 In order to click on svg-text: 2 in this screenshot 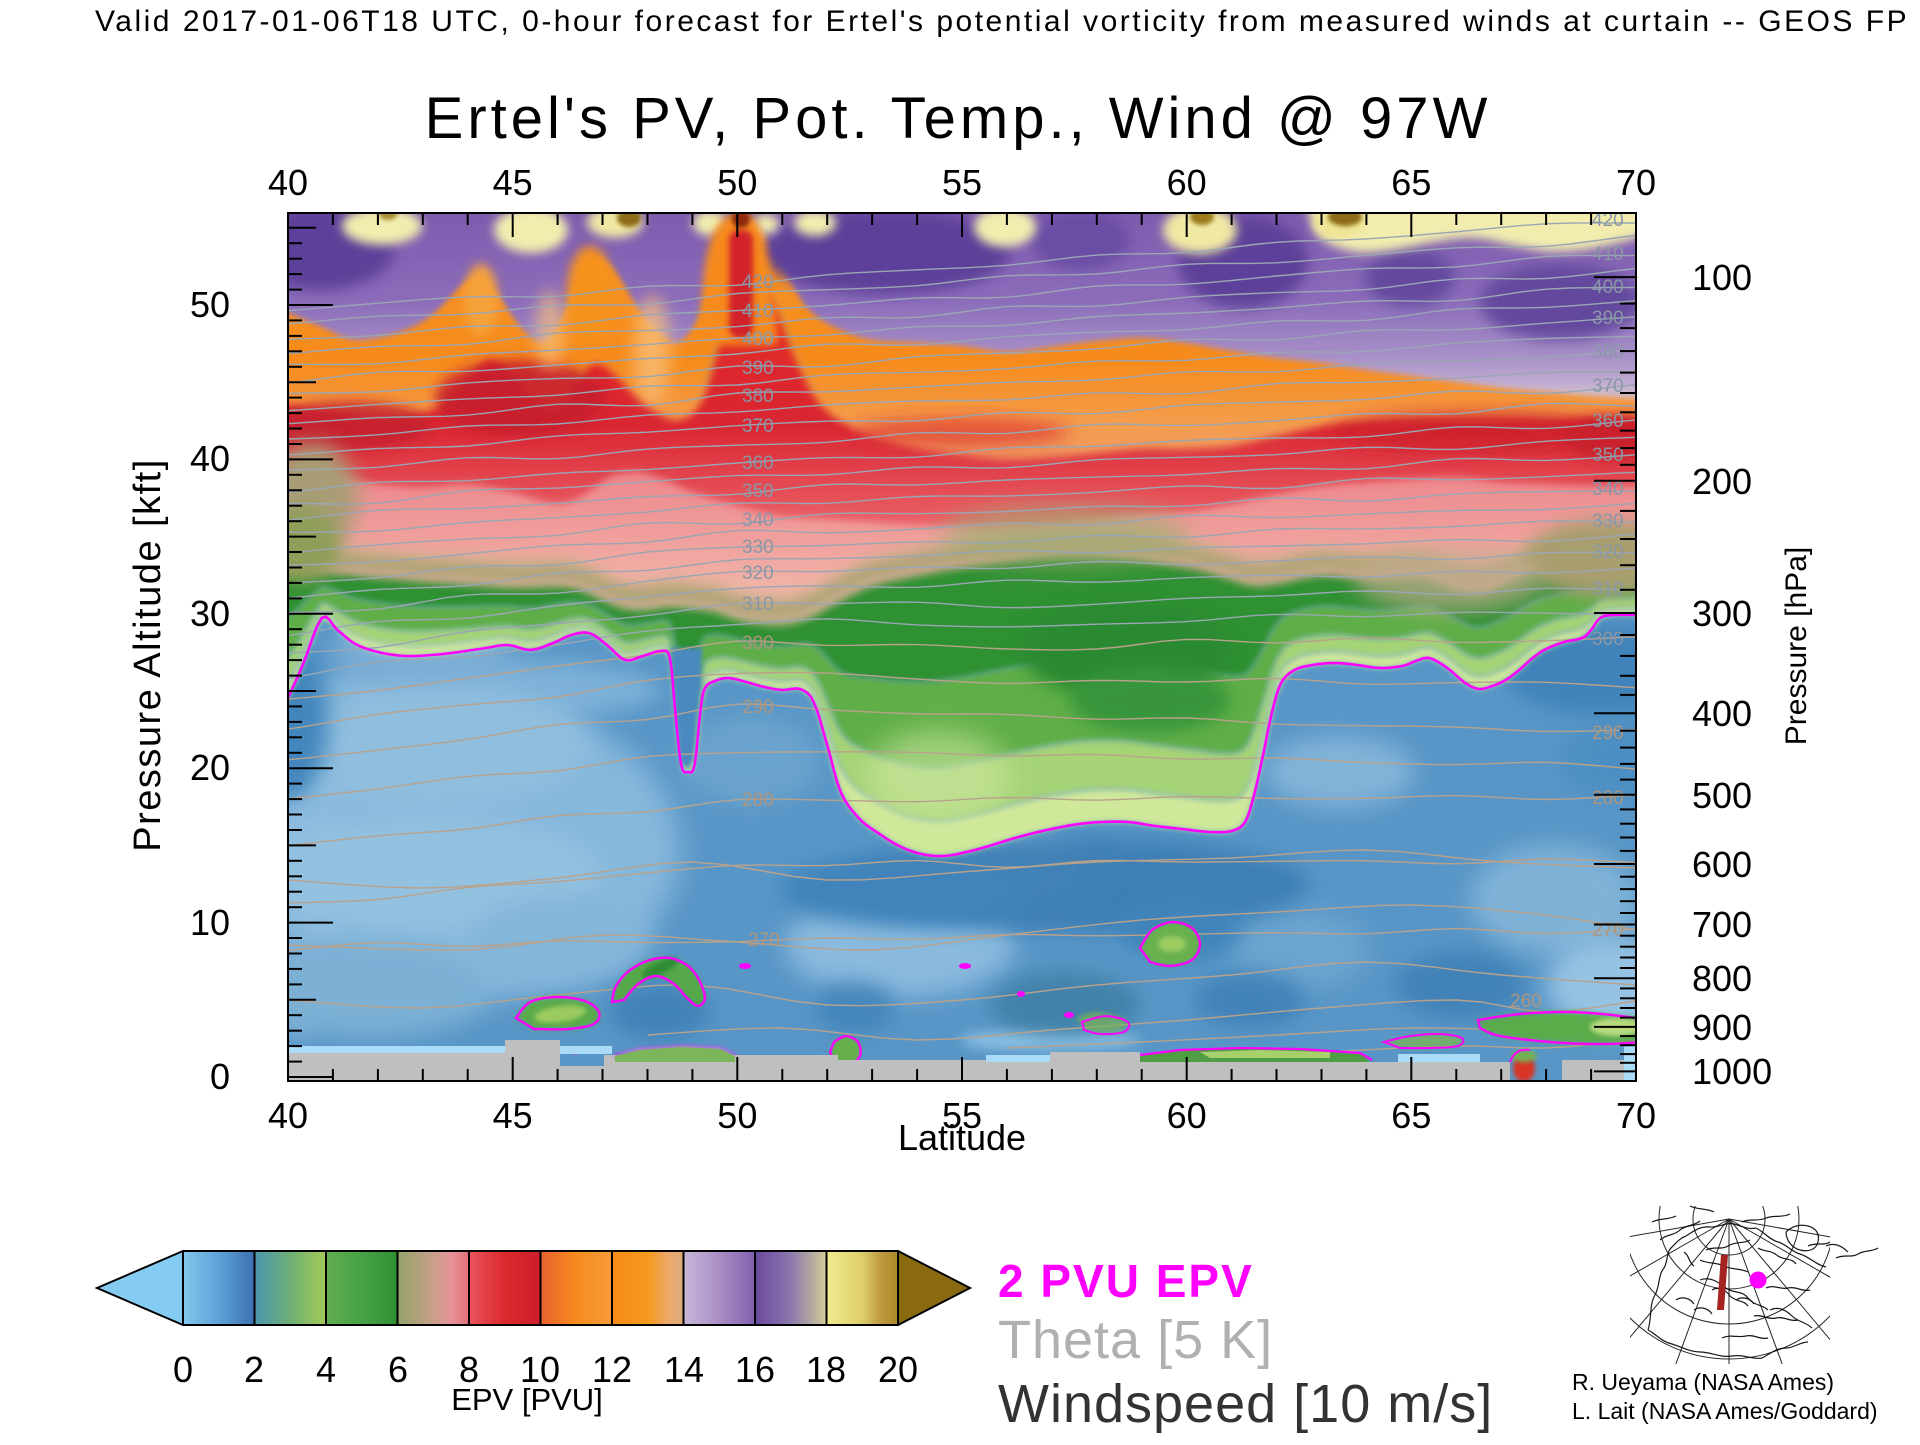, I will do `click(254, 1369)`.